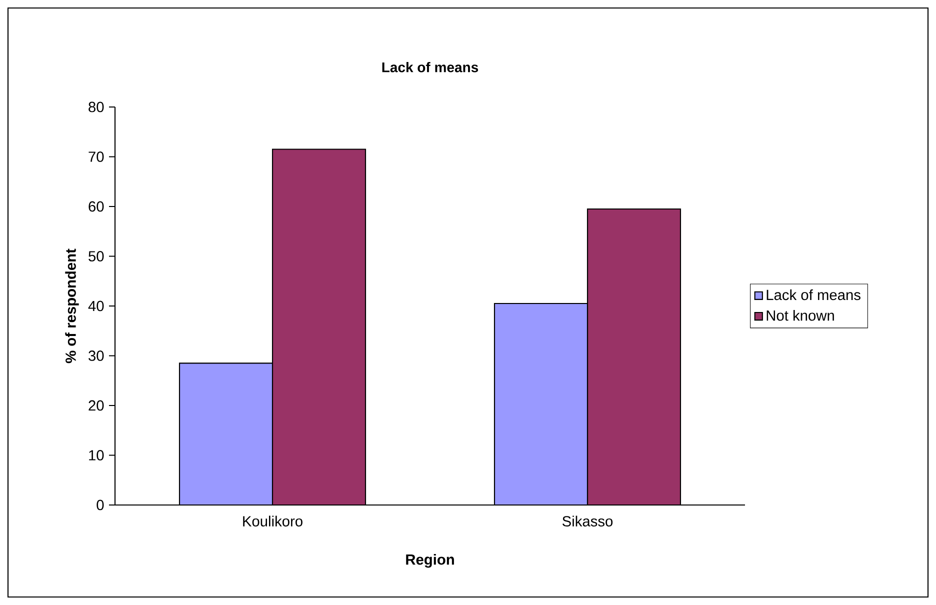 The height and width of the screenshot is (605, 936). Describe the element at coordinates (800, 315) in the screenshot. I see `legend-label: Not known` at that location.